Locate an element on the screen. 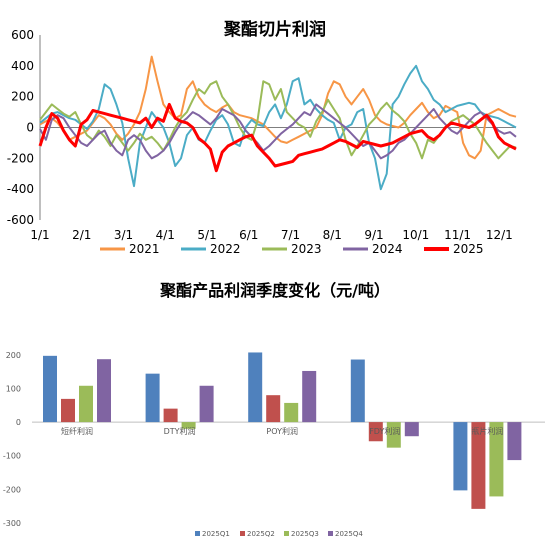 This screenshot has height=545, width=550. category-label: FDY利润 is located at coordinates (384, 431).